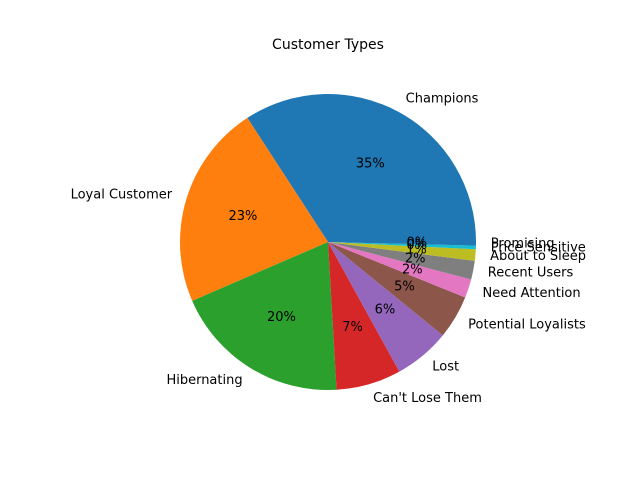 The width and height of the screenshot is (640, 480). I want to click on slice-label: Lost, so click(445, 367).